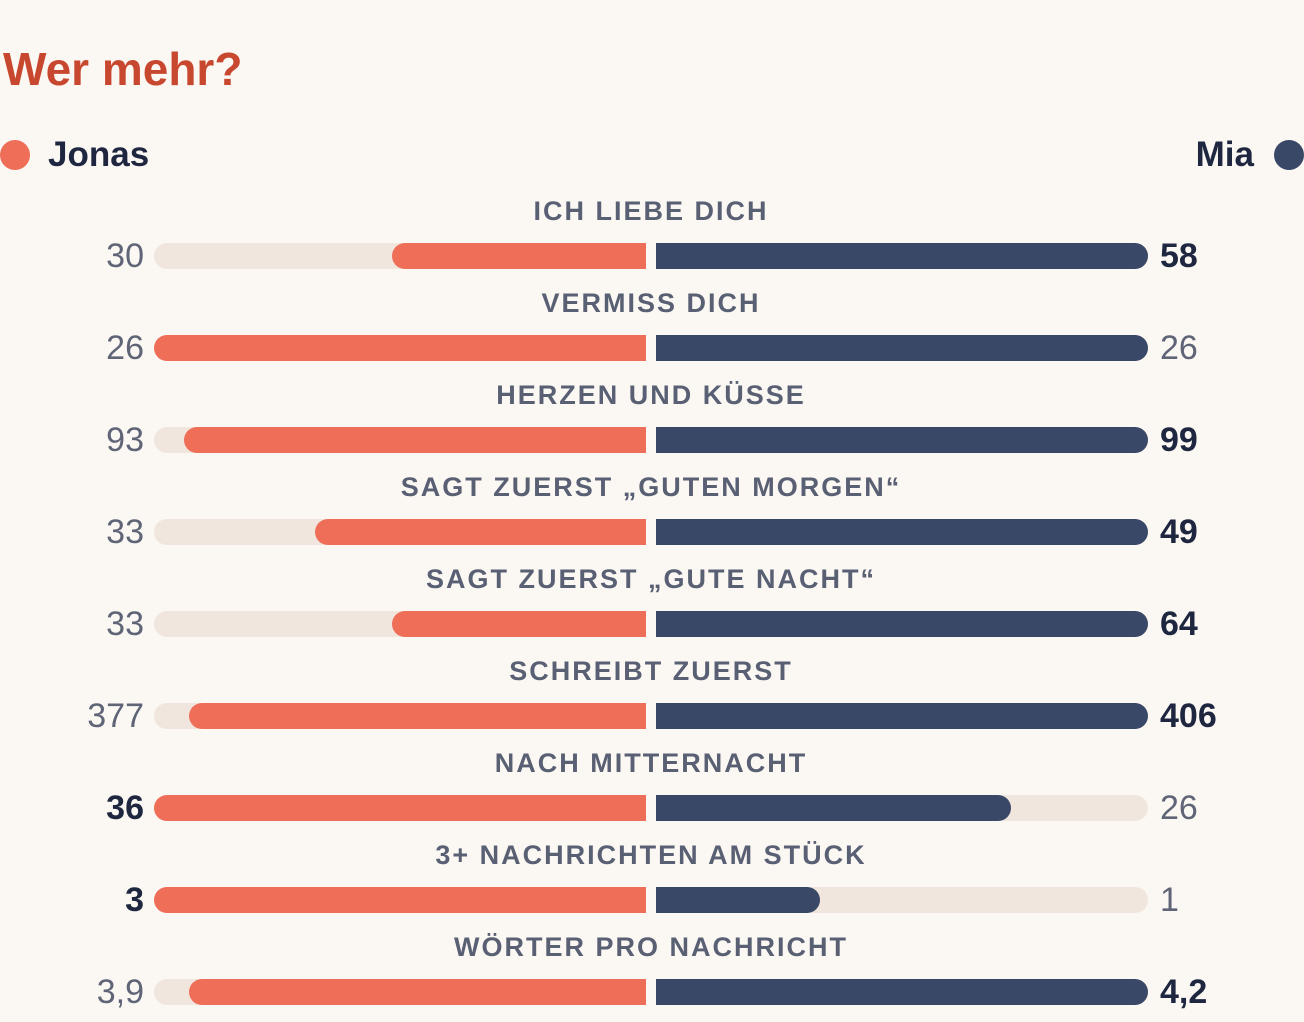 This screenshot has width=1304, height=1022. Describe the element at coordinates (134, 900) in the screenshot. I see `value-label-jonas: 3` at that location.